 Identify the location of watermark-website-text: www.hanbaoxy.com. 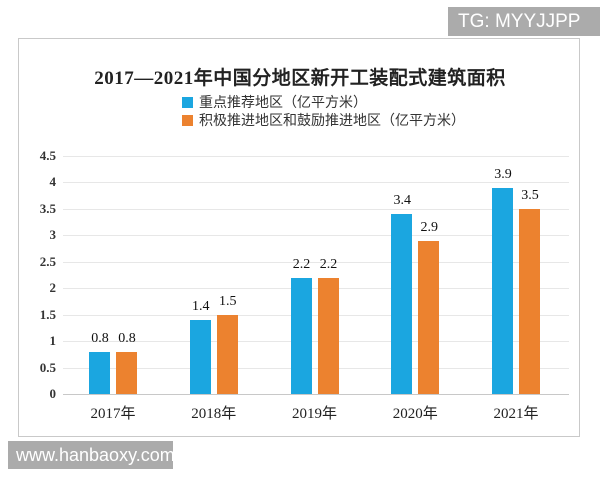
(95, 454).